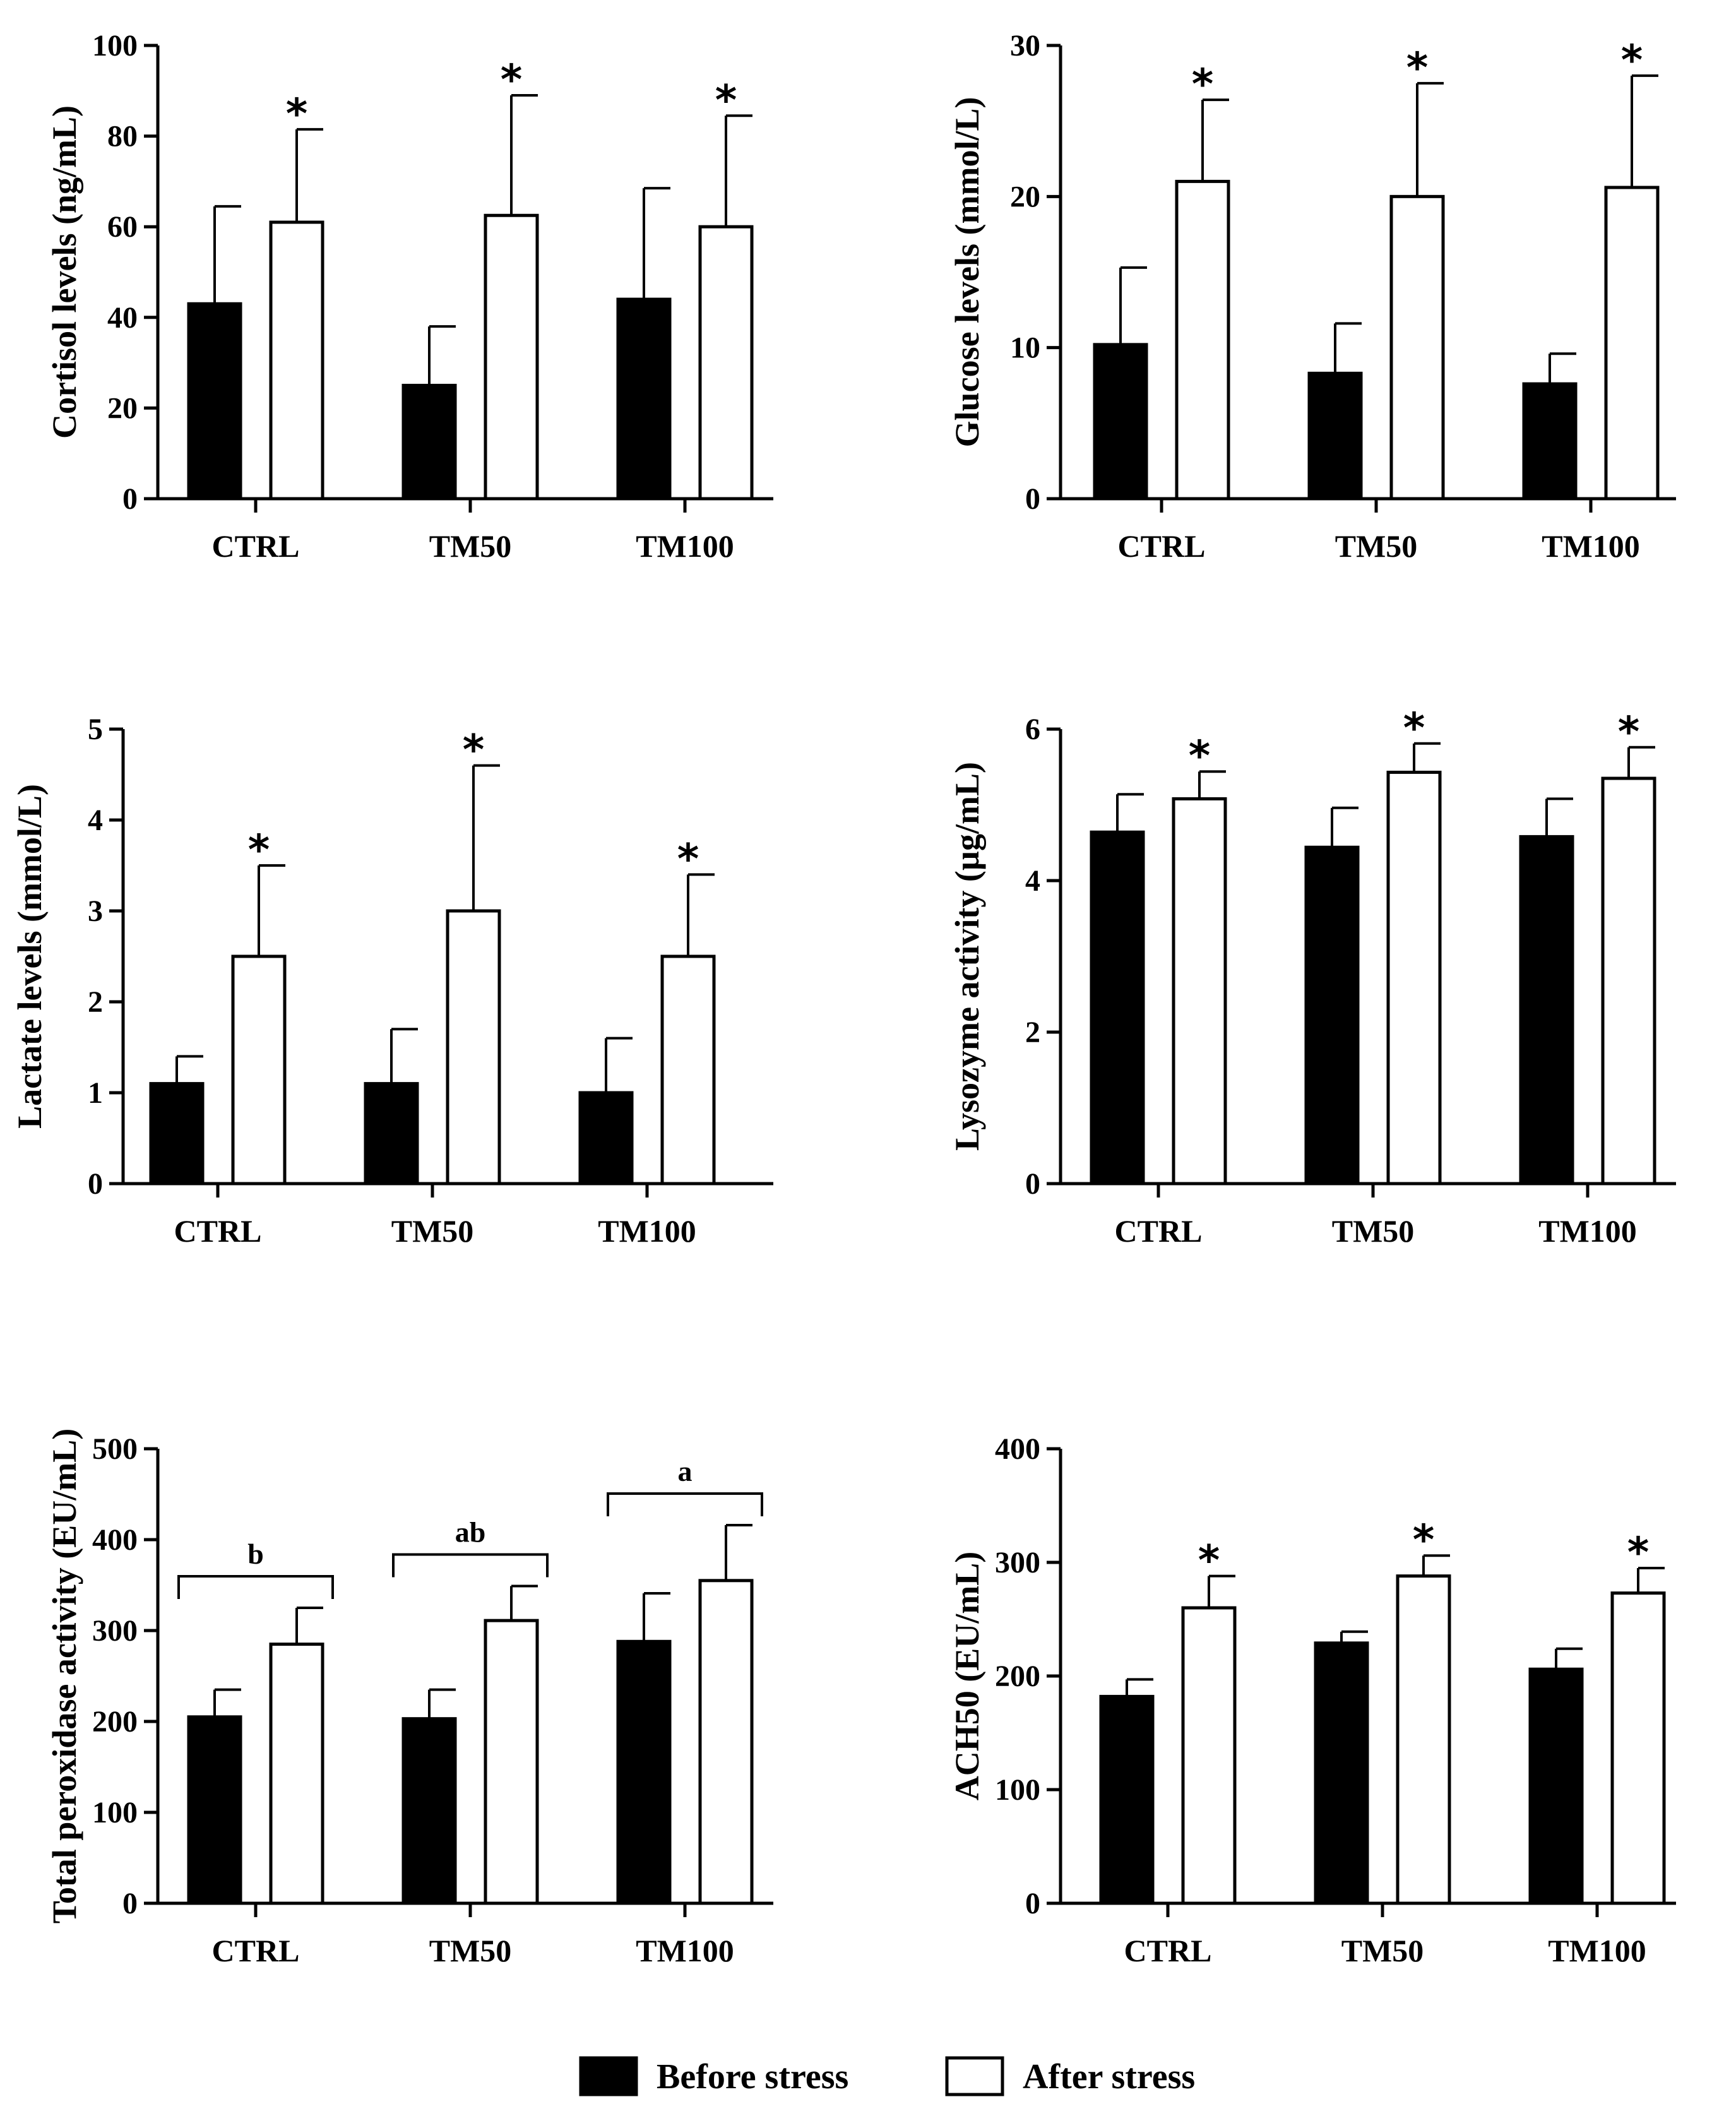 This screenshot has height=2116, width=1736. I want to click on y-tick-label: 2, so click(95, 1002).